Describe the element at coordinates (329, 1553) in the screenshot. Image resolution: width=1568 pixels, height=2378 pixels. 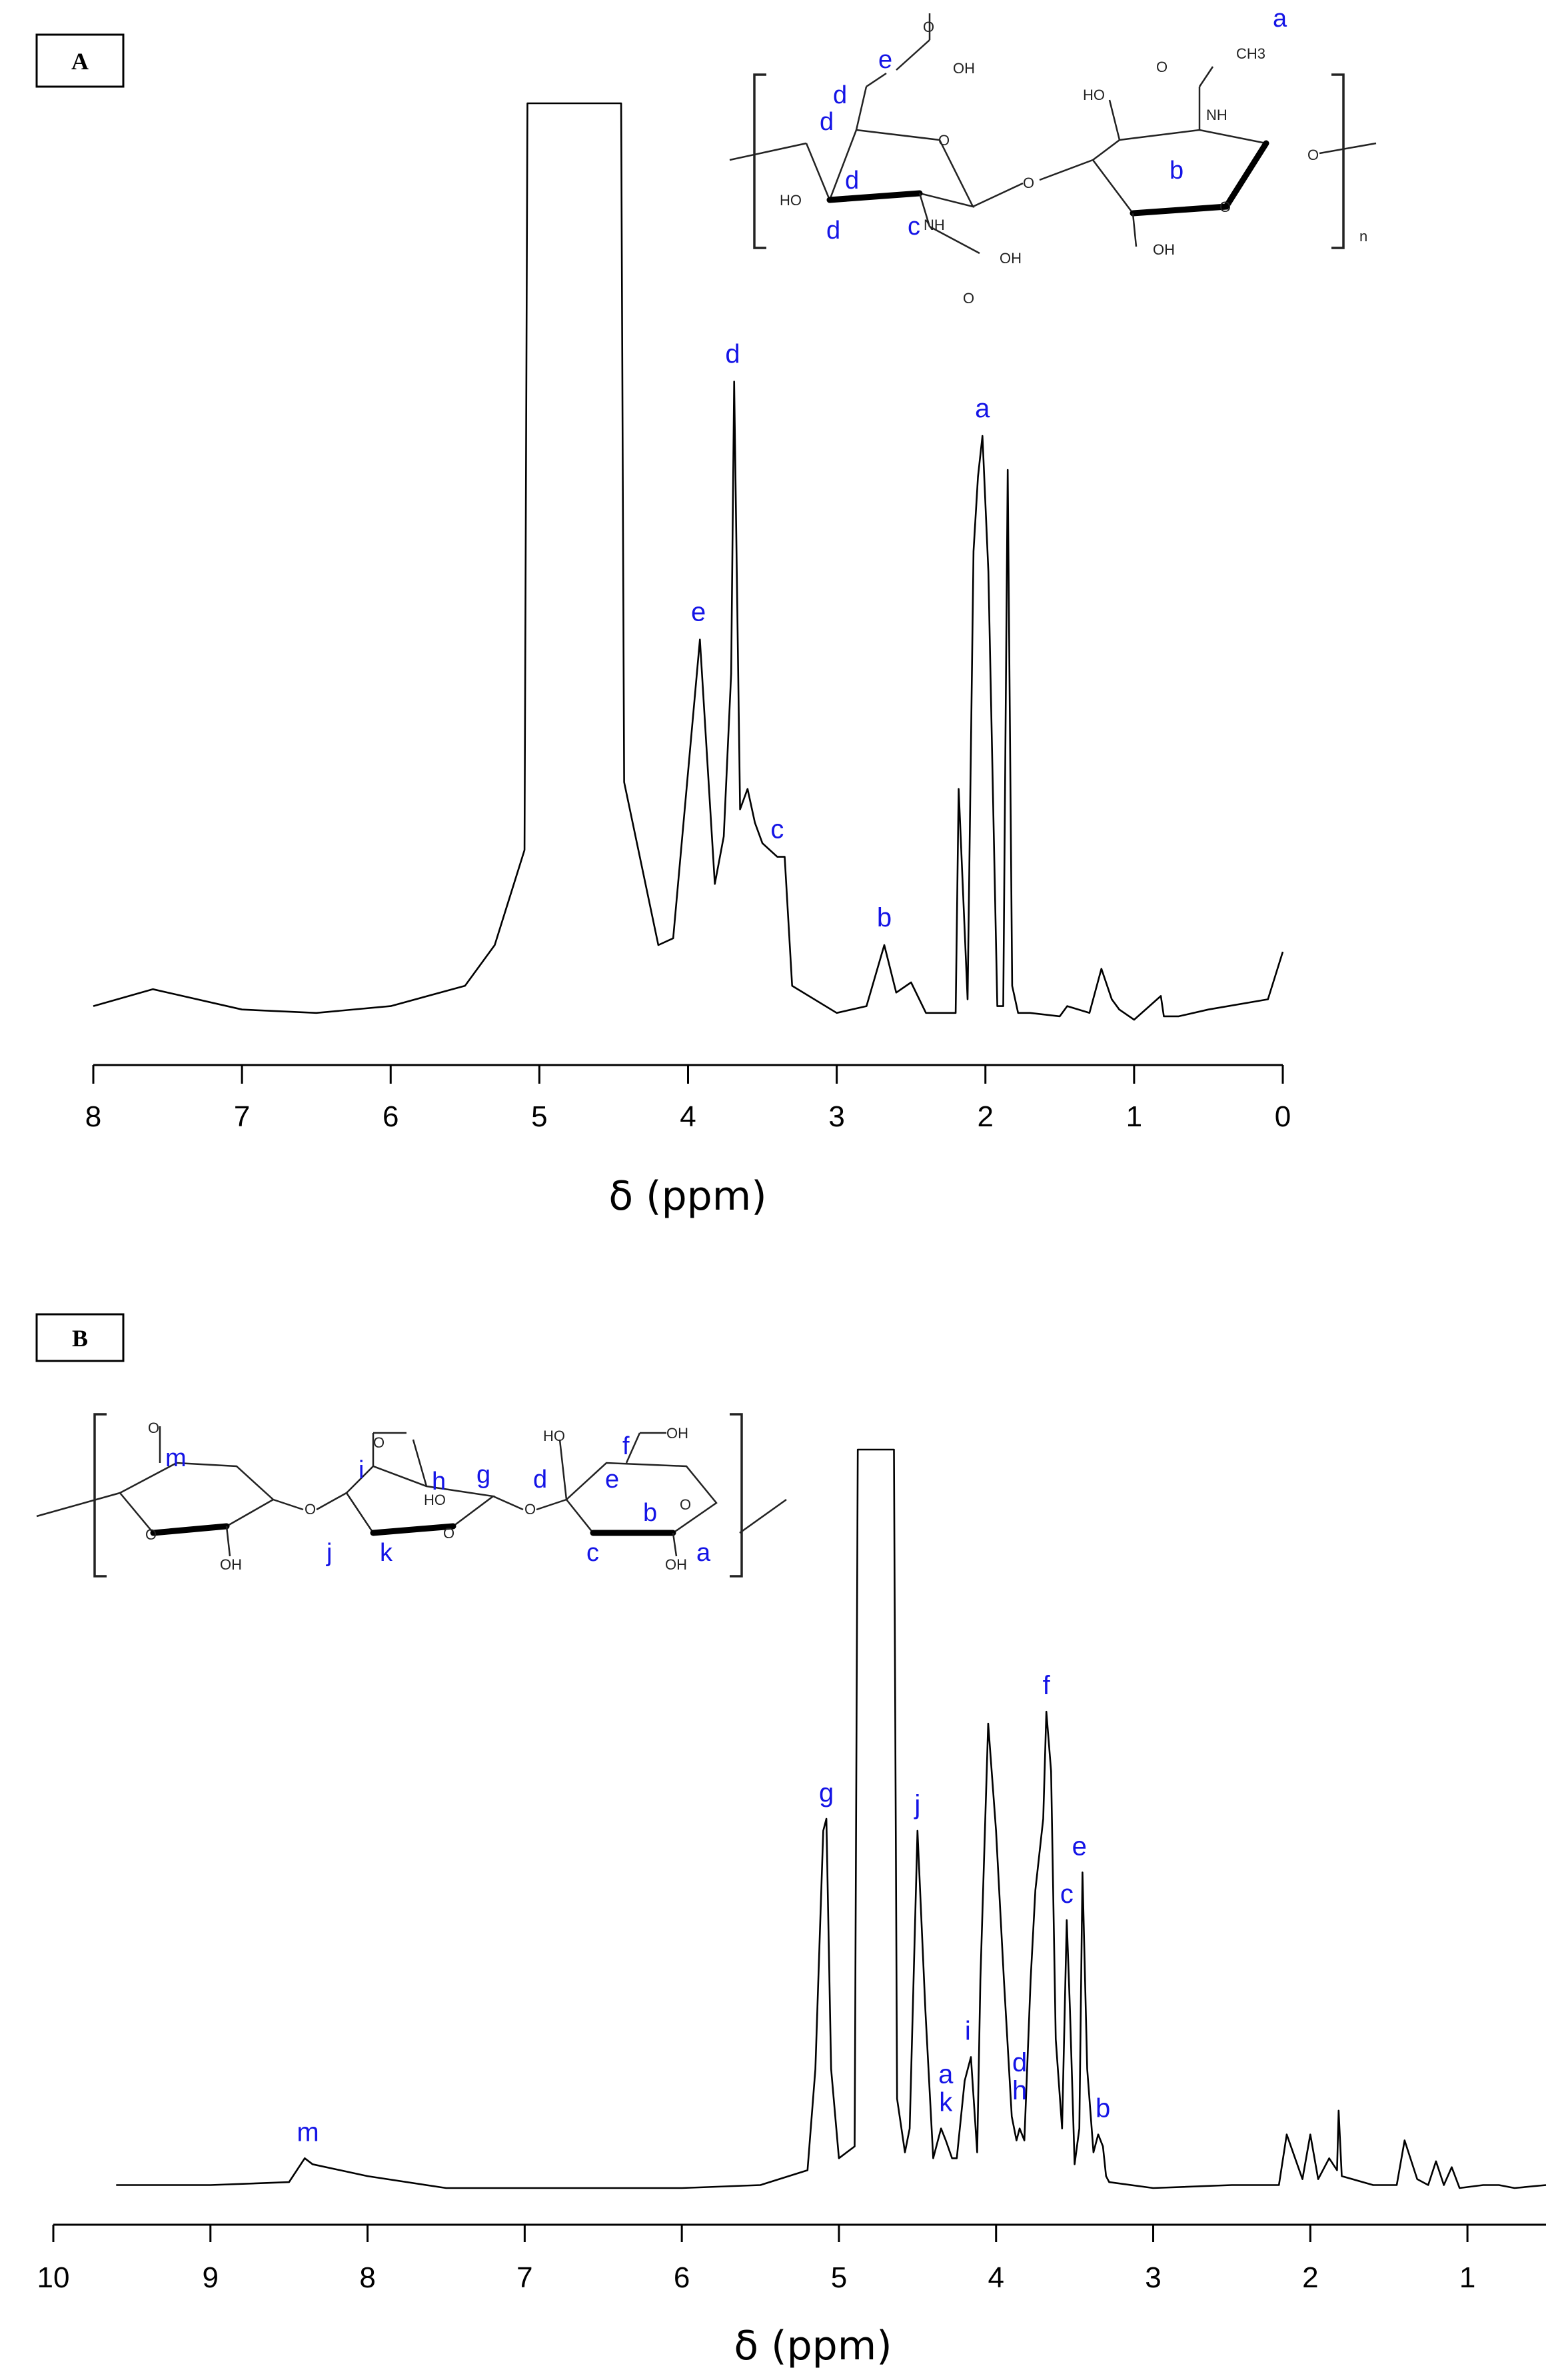
I see `structure-b-letter-j: j` at that location.